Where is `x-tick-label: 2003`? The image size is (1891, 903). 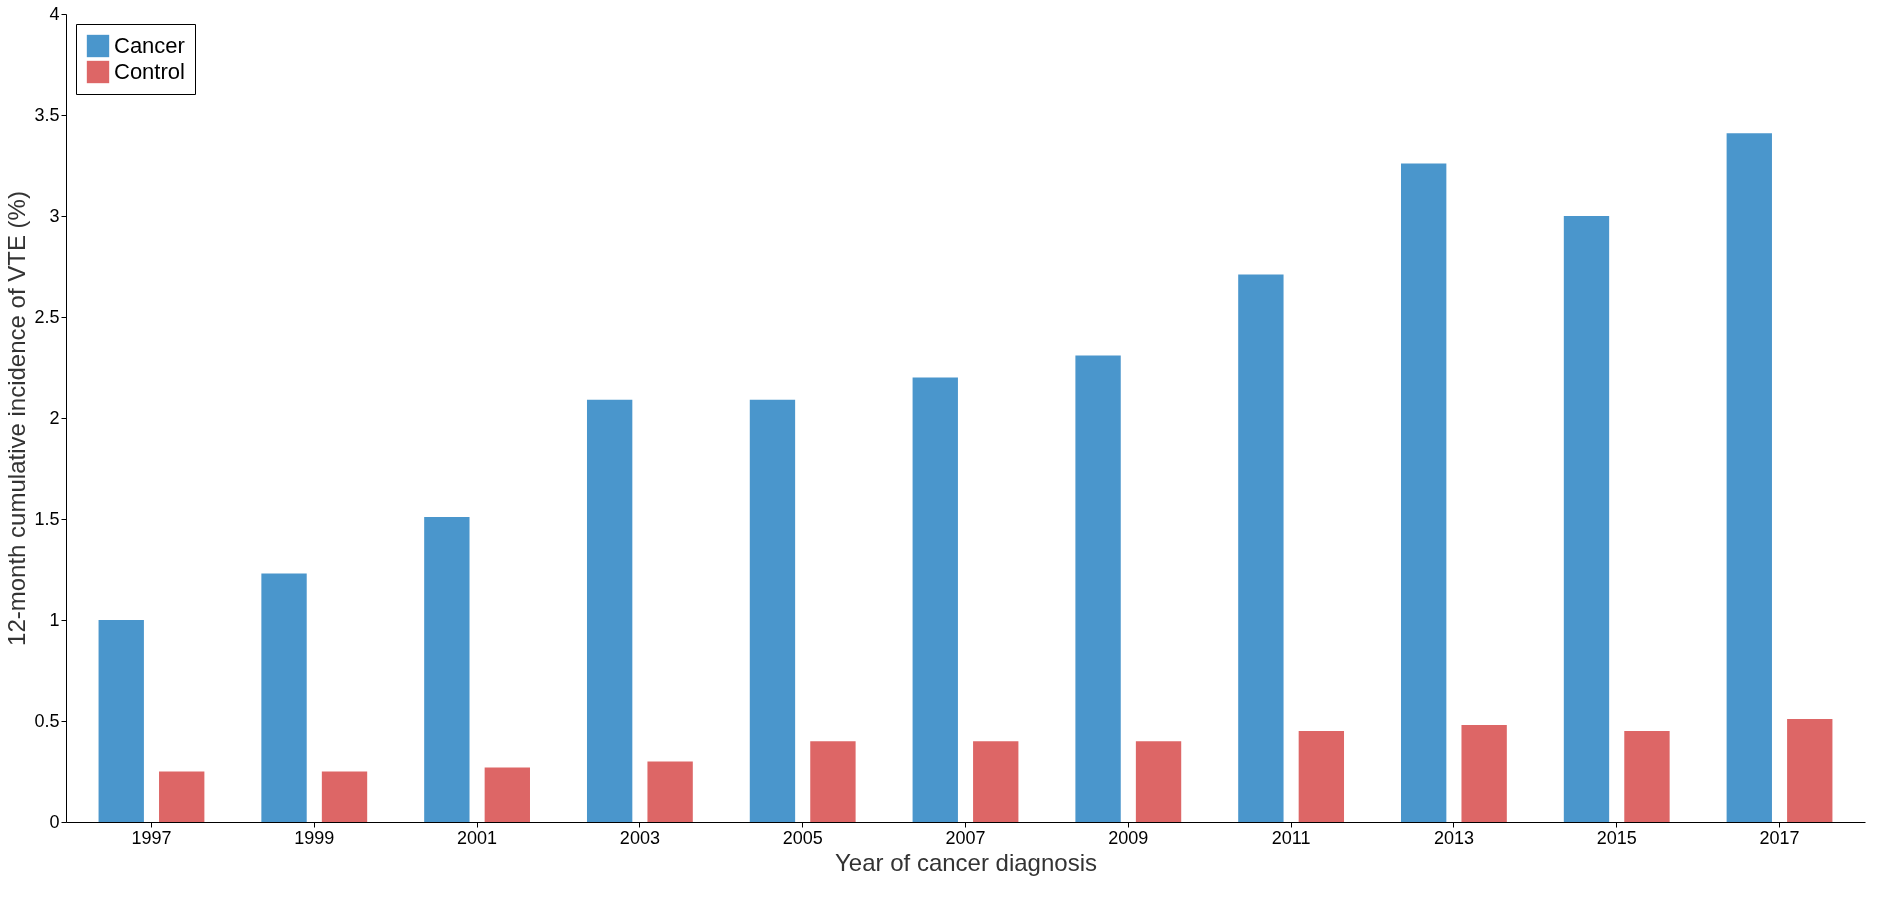 x-tick-label: 2003 is located at coordinates (639, 837).